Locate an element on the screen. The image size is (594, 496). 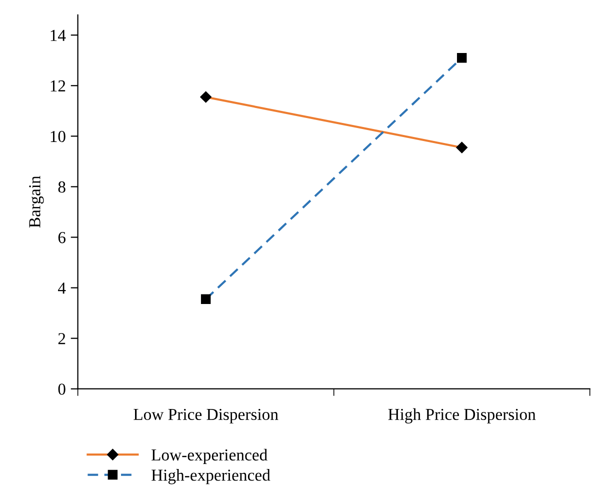
legend-label: Low-experienced is located at coordinates (210, 456).